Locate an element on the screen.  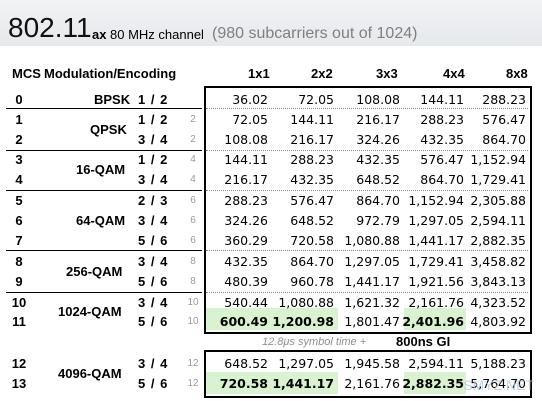
rate-cell: 1,801.47 is located at coordinates (372, 321).